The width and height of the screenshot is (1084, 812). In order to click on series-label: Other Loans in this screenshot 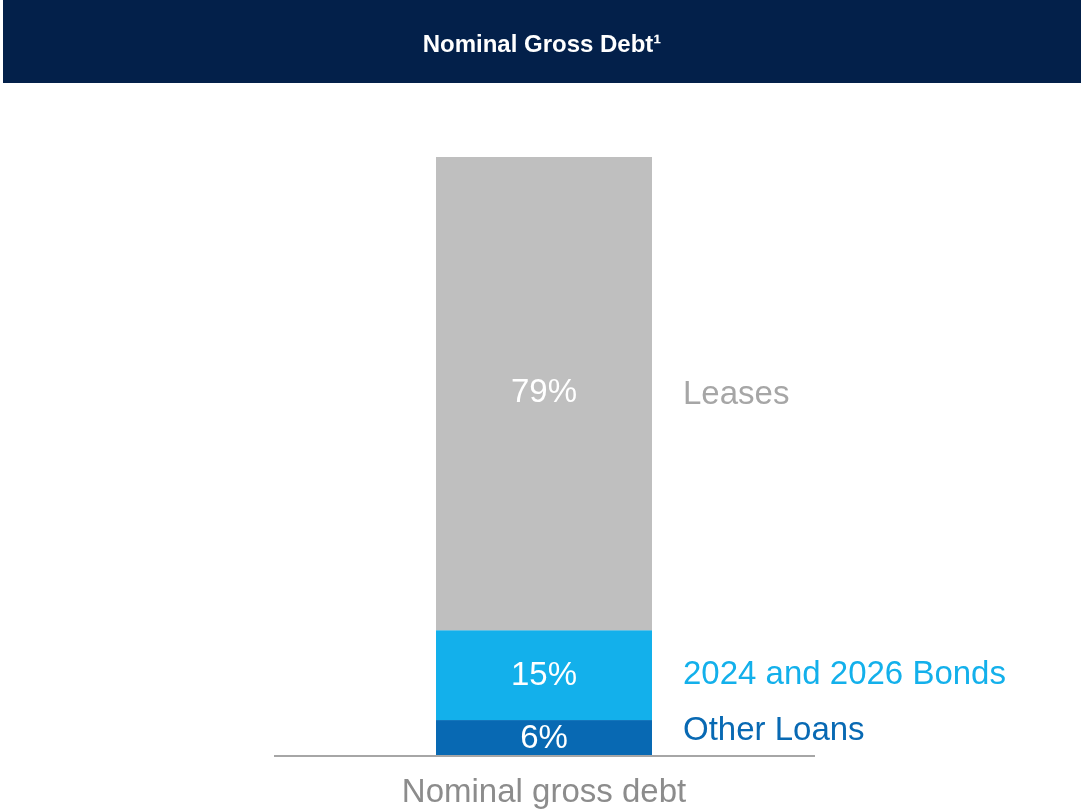, I will do `click(774, 728)`.